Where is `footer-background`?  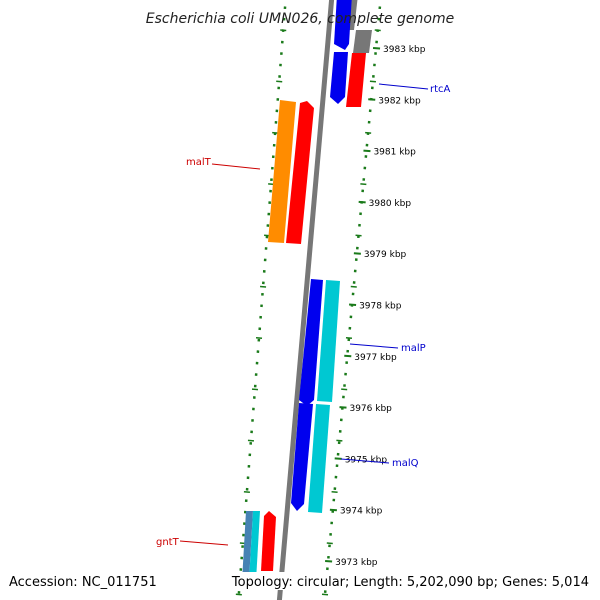
footer-background is located at coordinates (300, 581).